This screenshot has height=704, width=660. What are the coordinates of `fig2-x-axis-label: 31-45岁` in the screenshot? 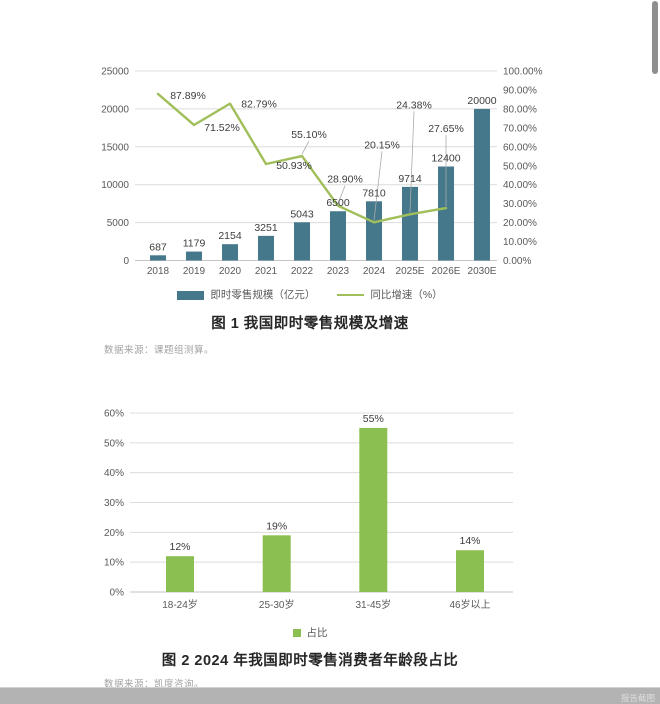 It's located at (374, 604).